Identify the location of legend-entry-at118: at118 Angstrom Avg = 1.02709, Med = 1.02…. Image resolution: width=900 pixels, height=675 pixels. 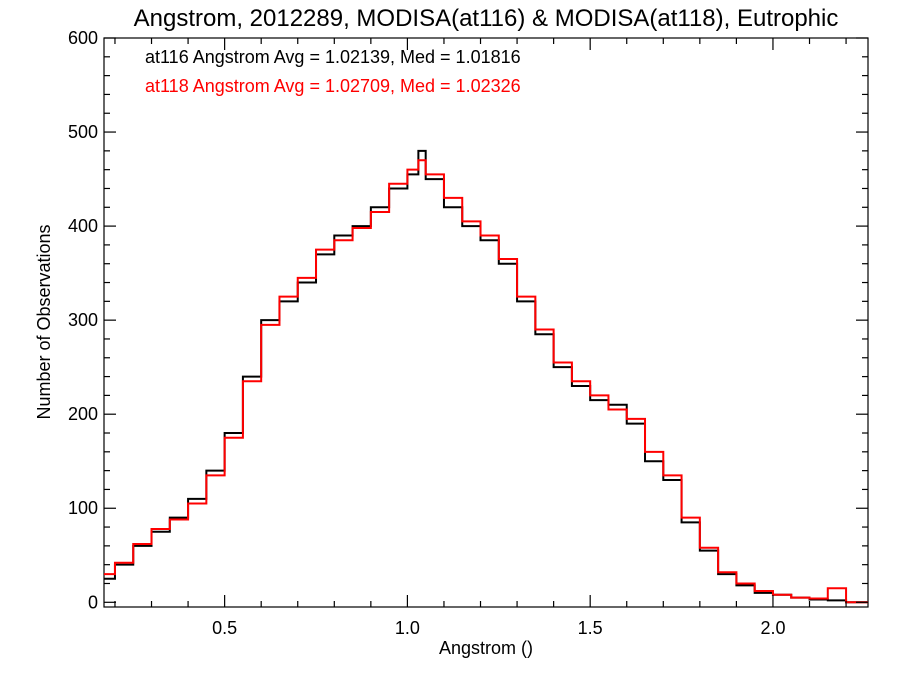
(333, 86).